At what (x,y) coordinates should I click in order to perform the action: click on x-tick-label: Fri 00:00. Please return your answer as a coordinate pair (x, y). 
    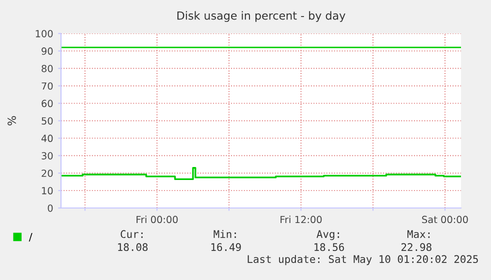
    Looking at the image, I should click on (157, 220).